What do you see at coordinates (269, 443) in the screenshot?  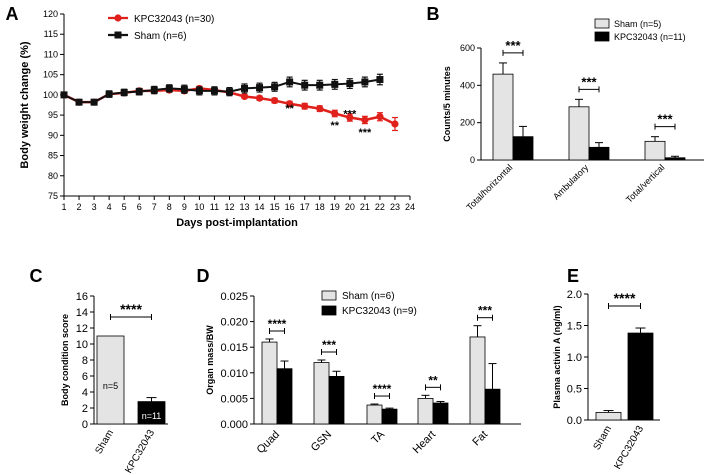 I see `panel-d-x-tick-label: Quad` at bounding box center [269, 443].